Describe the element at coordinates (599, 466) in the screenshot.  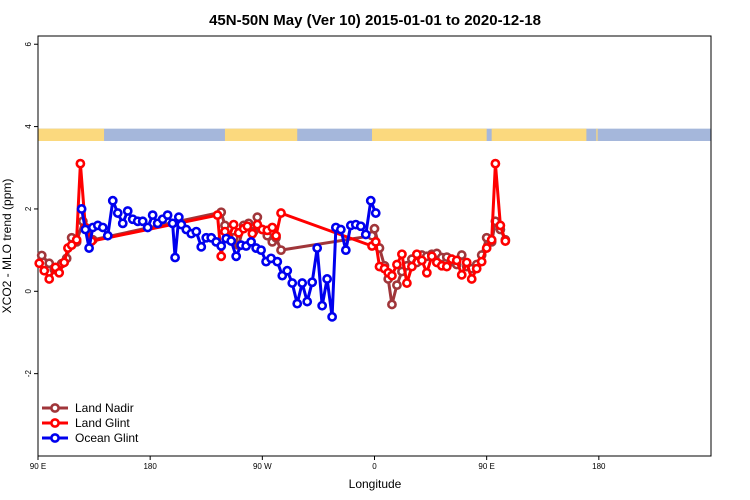
I see `x-tick-label: 180` at that location.